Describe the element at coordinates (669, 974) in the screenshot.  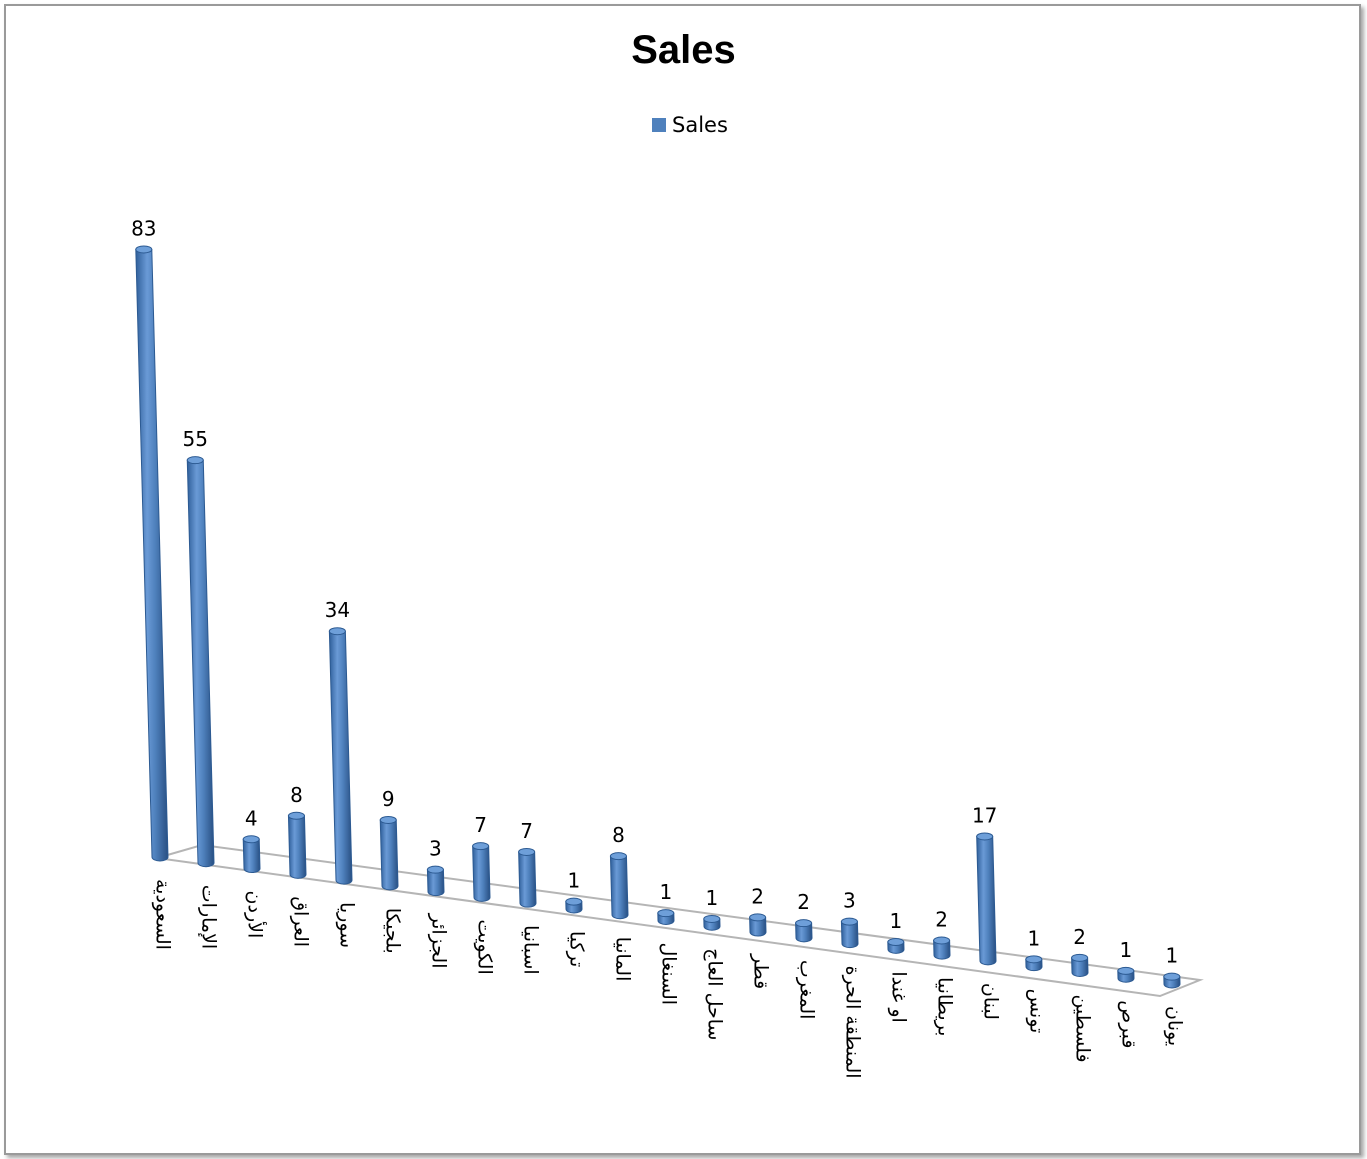
I see `category-label-12: السنغال` at that location.